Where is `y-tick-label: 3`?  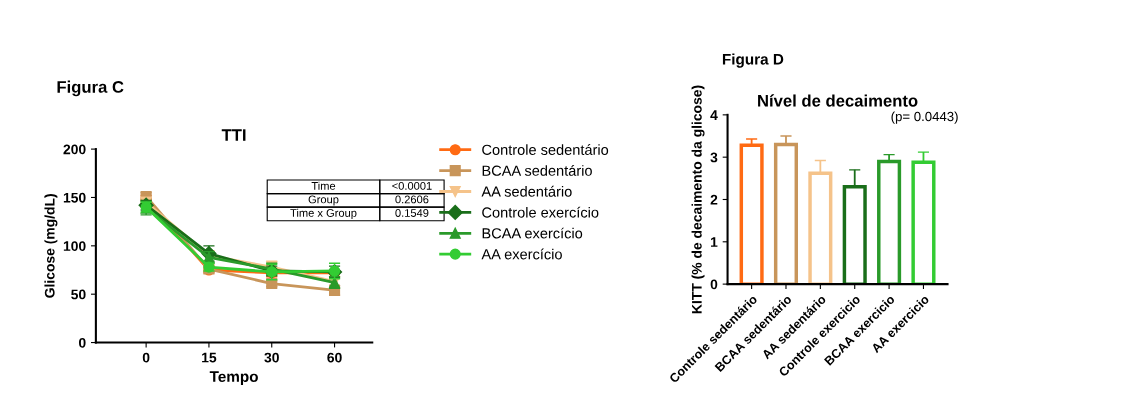
y-tick-label: 3 is located at coordinates (714, 157).